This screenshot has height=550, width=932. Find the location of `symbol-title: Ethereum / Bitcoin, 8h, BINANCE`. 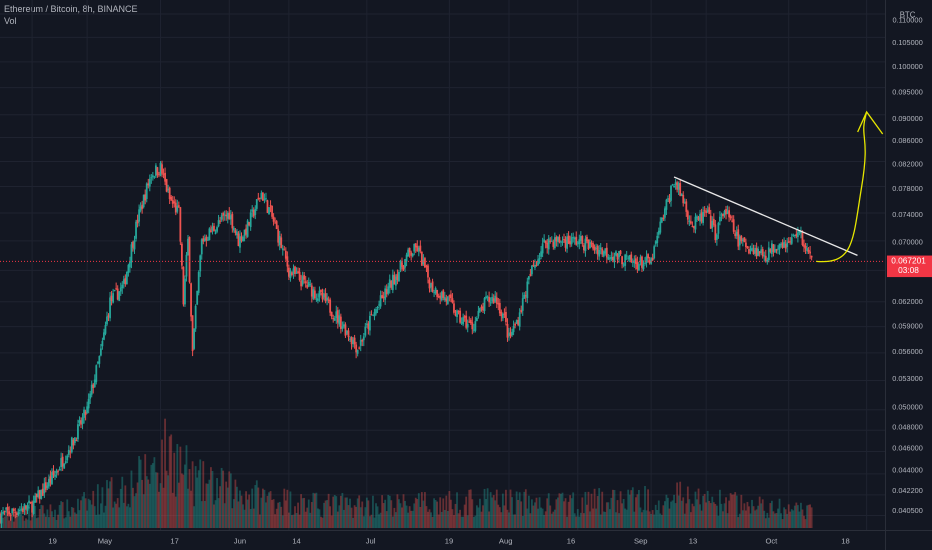

symbol-title: Ethereum / Bitcoin, 8h, BINANCE is located at coordinates (71, 9).